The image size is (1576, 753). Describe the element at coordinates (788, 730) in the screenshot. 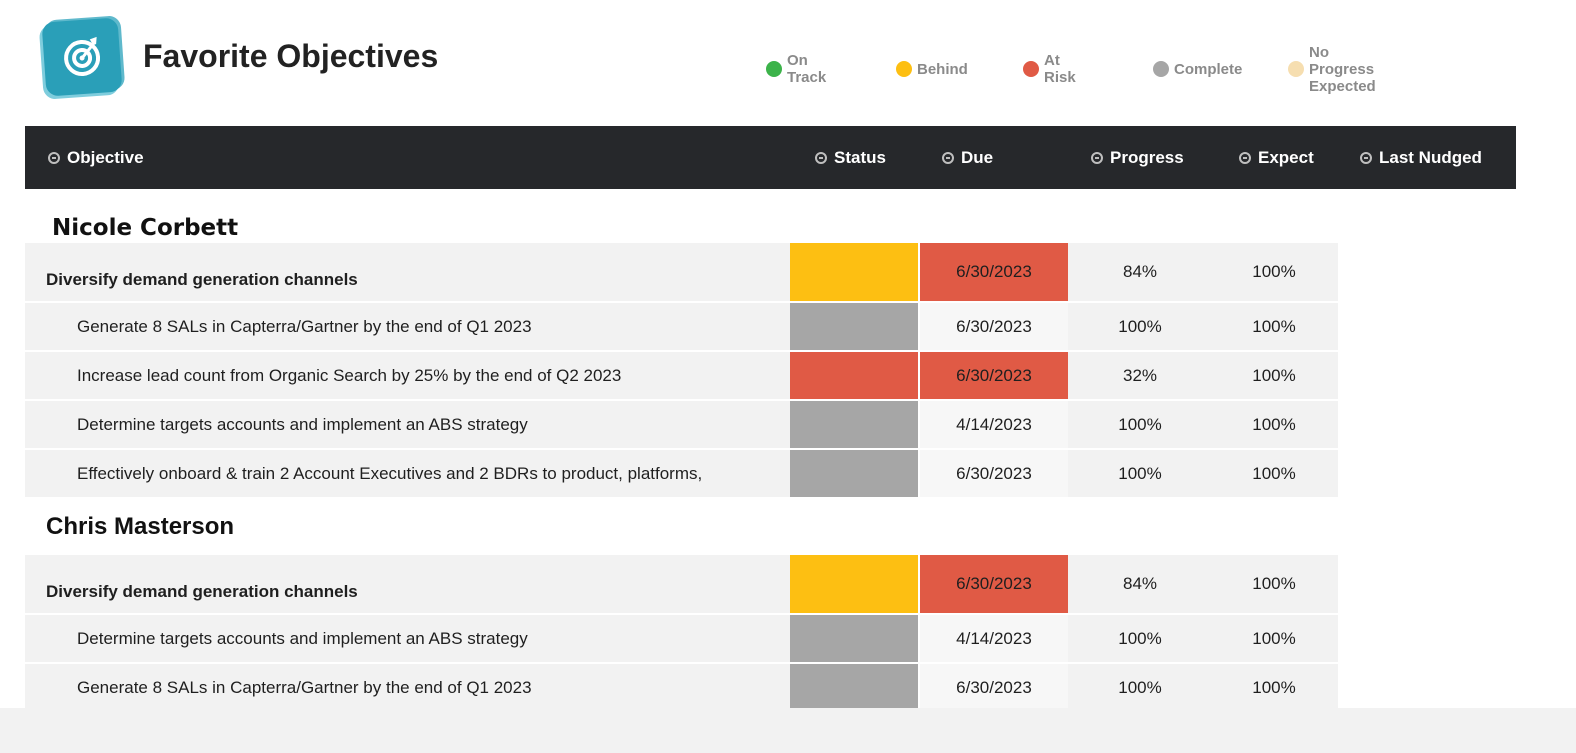

I see `footer-bar` at that location.